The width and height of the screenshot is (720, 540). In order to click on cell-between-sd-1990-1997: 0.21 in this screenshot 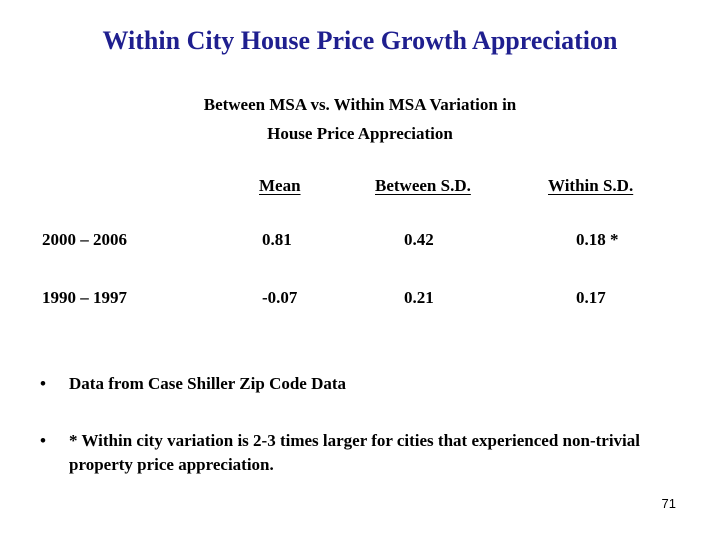, I will do `click(419, 297)`.